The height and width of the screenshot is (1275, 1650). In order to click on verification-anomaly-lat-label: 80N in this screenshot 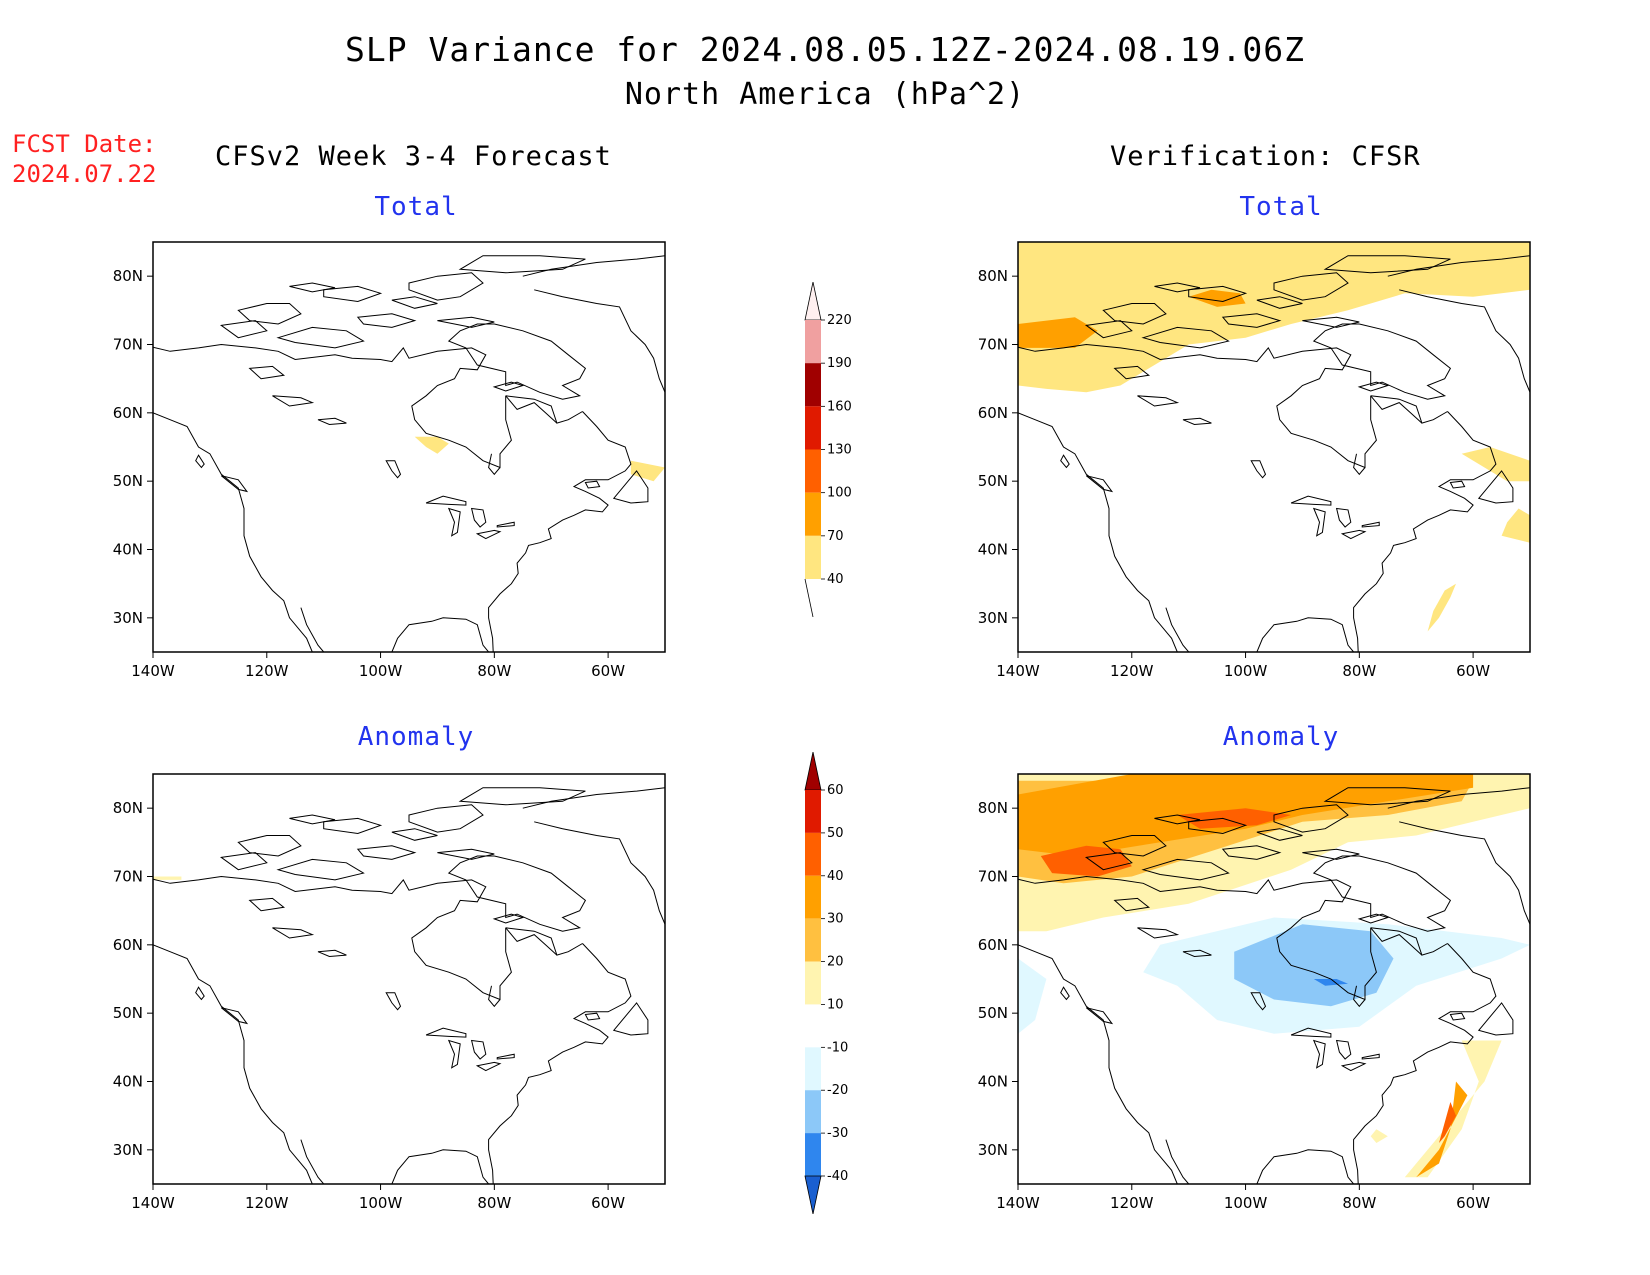, I will do `click(993, 808)`.